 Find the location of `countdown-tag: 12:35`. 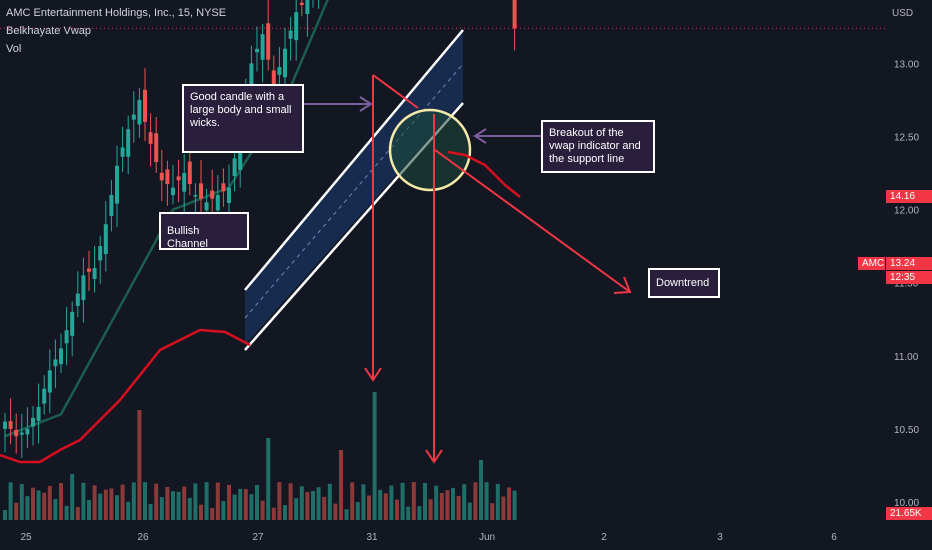

countdown-tag: 12:35 is located at coordinates (909, 277).